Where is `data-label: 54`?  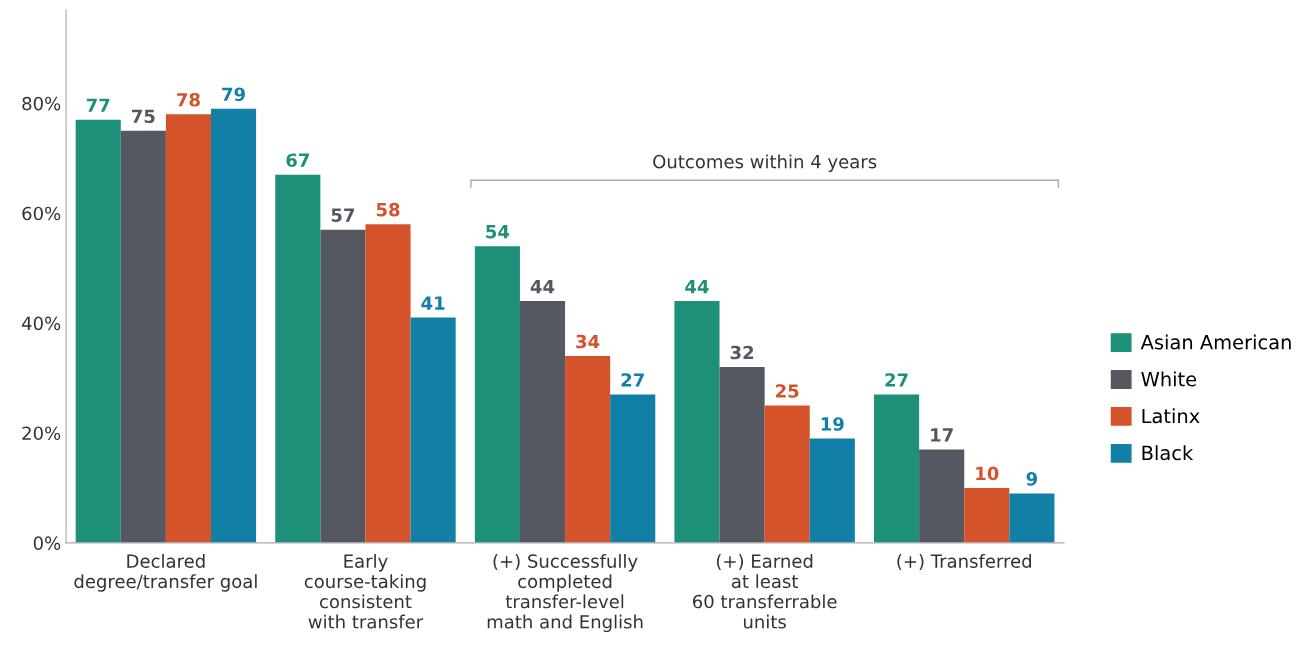
data-label: 54 is located at coordinates (498, 232).